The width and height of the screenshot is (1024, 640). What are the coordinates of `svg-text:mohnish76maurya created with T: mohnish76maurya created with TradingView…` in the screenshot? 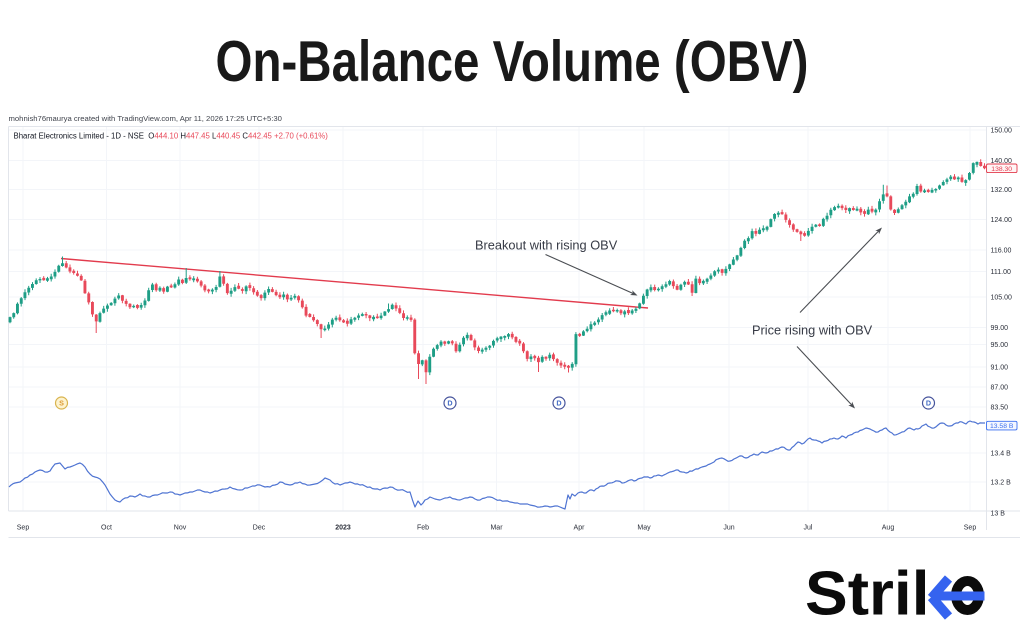 It's located at (145, 118).